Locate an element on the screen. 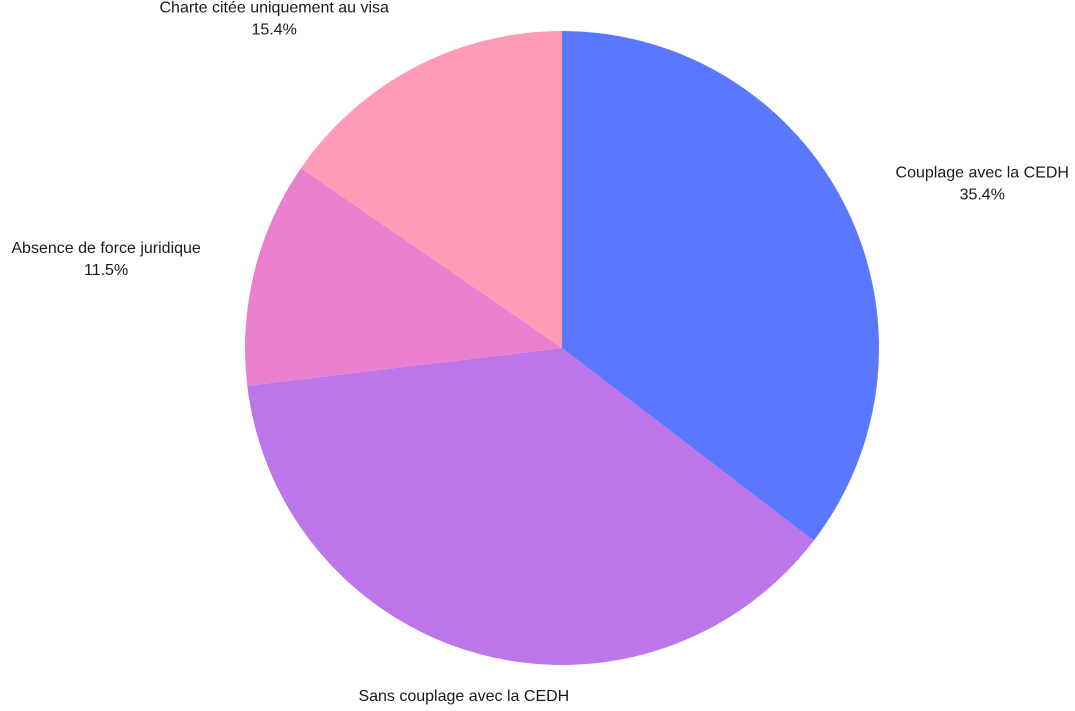 Image resolution: width=1075 pixels, height=711 pixels. pie-label-name: Absence de force juridique is located at coordinates (106, 248).